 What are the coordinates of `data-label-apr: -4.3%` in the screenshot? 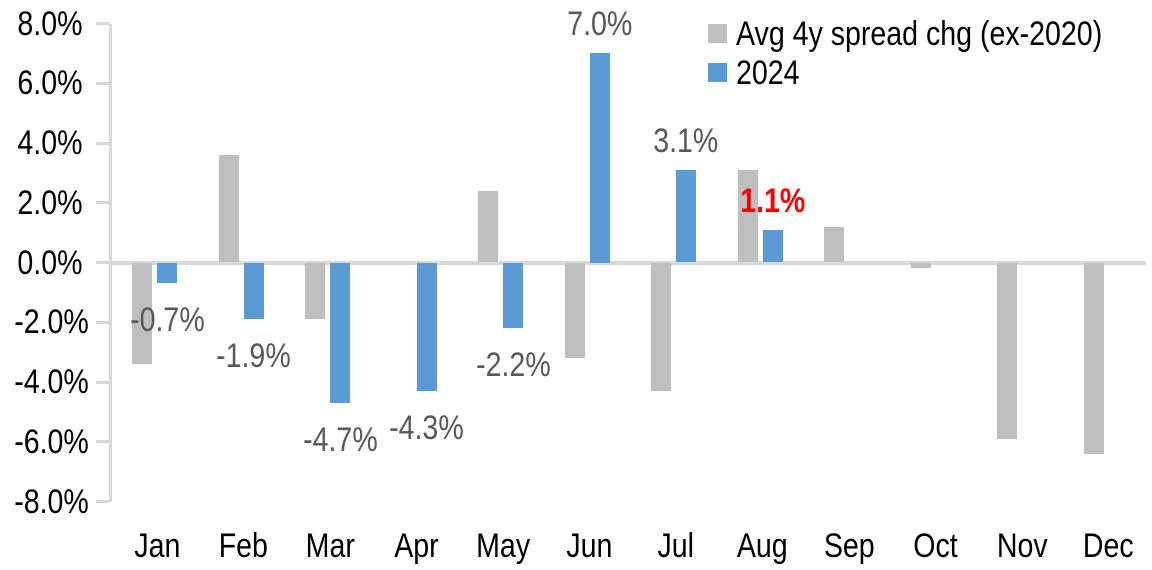 It's located at (426, 427).